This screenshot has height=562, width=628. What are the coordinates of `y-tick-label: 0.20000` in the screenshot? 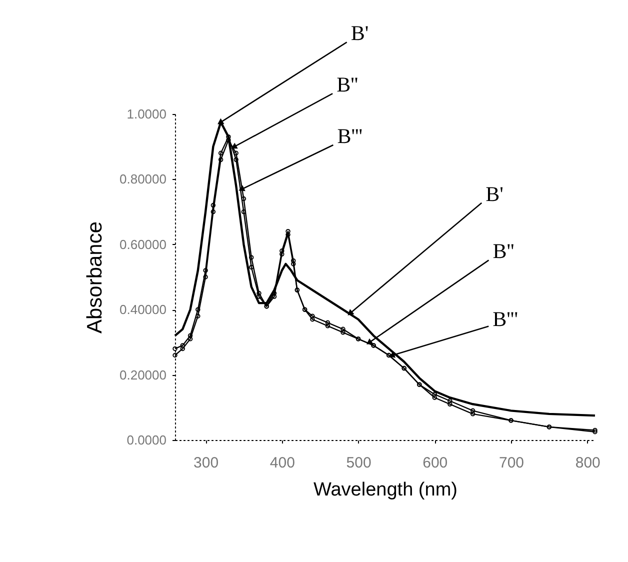 It's located at (143, 374).